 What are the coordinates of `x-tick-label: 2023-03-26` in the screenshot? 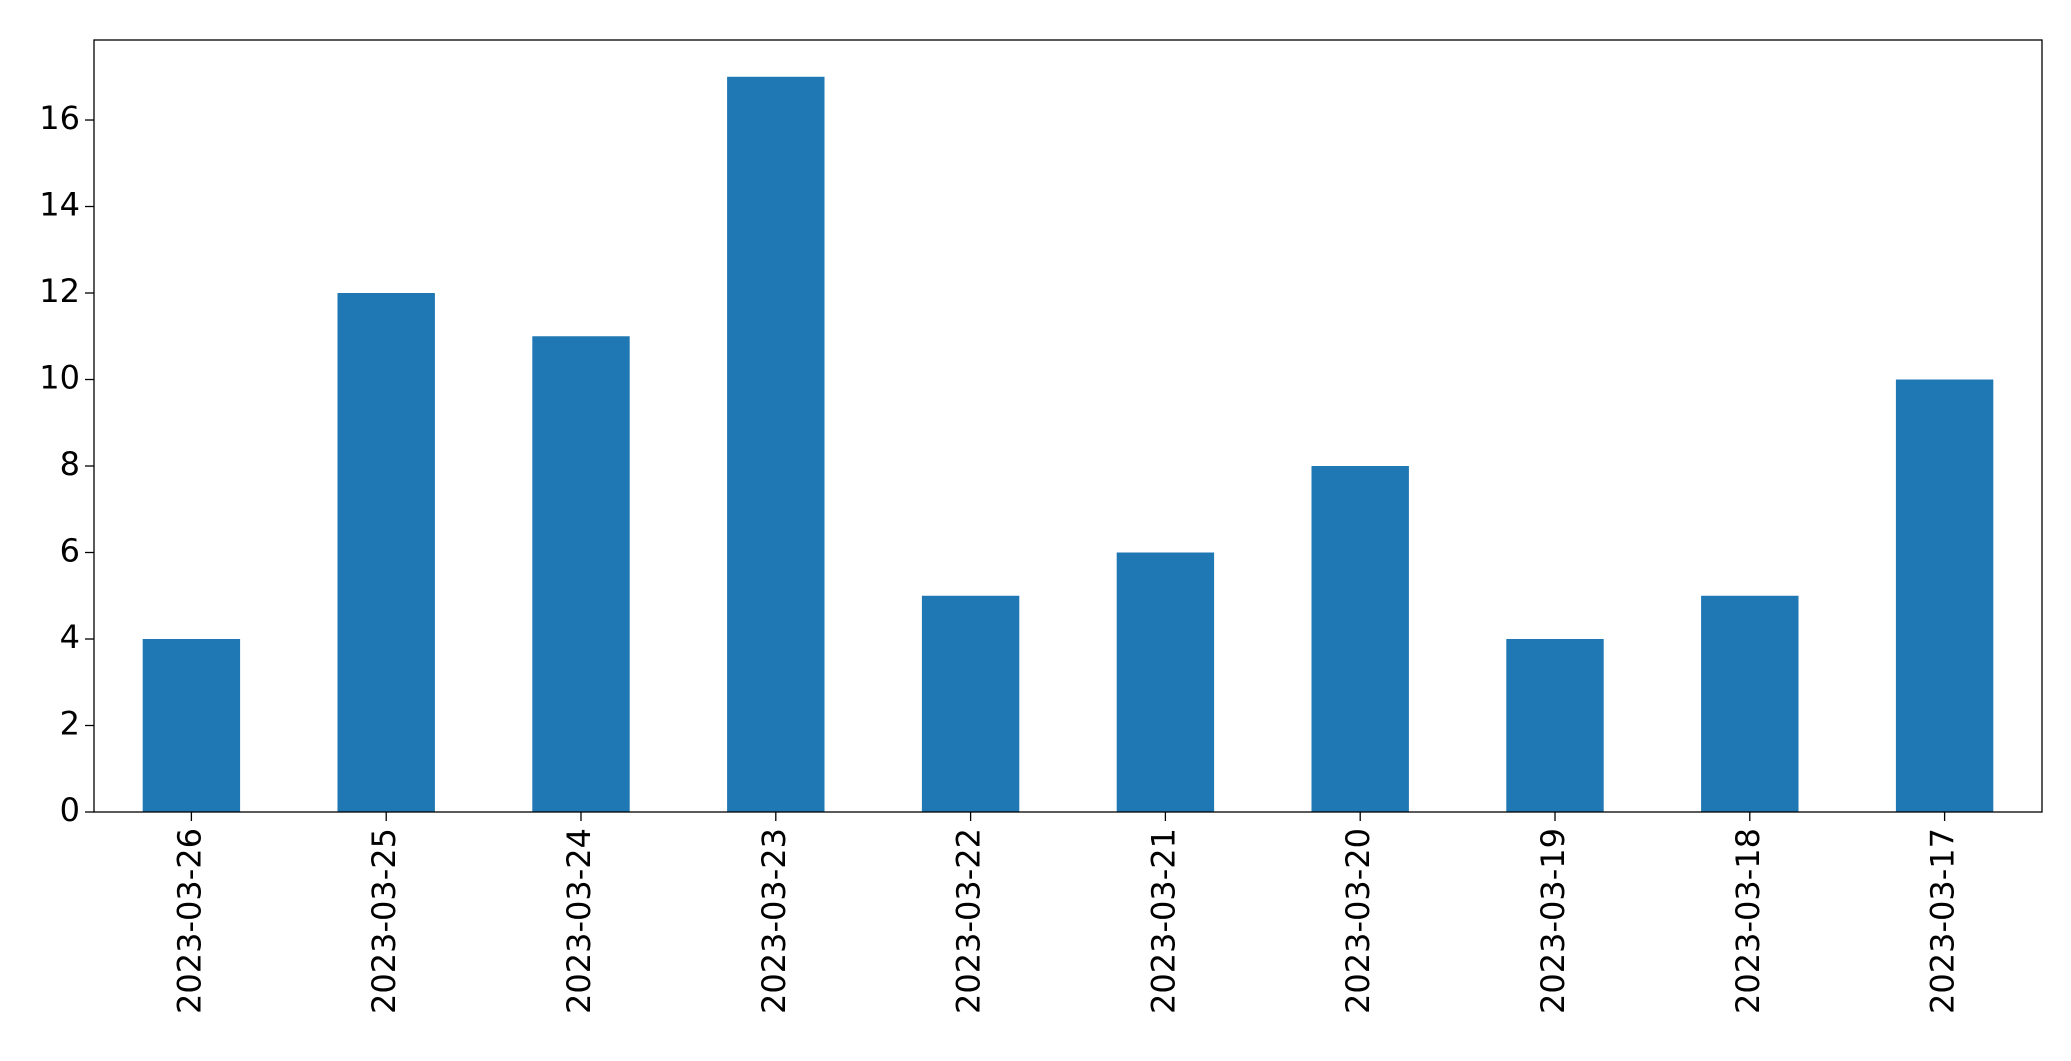 It's located at (189, 921).